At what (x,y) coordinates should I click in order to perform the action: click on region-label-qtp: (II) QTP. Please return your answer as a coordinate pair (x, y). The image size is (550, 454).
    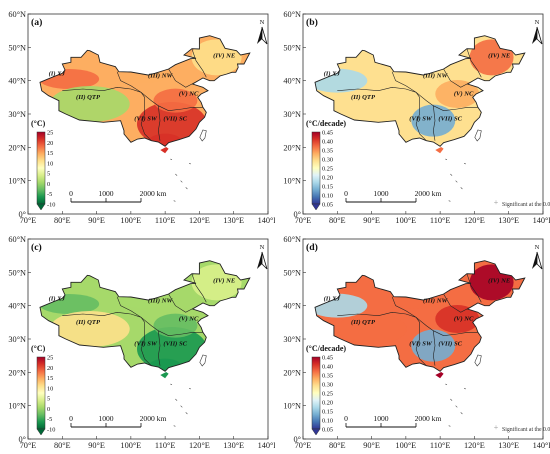
    Looking at the image, I should click on (88, 322).